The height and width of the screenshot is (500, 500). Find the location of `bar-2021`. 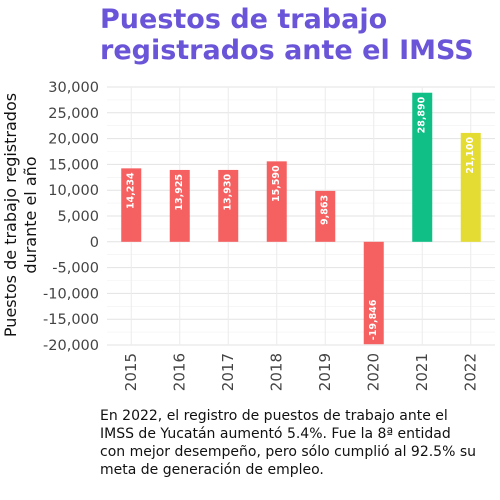

bar-2021 is located at coordinates (422, 167).